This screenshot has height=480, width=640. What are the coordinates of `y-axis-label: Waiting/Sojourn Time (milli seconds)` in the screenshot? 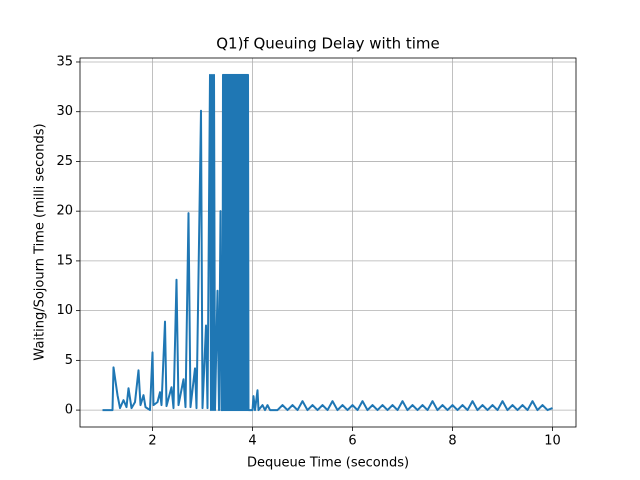 It's located at (40, 241).